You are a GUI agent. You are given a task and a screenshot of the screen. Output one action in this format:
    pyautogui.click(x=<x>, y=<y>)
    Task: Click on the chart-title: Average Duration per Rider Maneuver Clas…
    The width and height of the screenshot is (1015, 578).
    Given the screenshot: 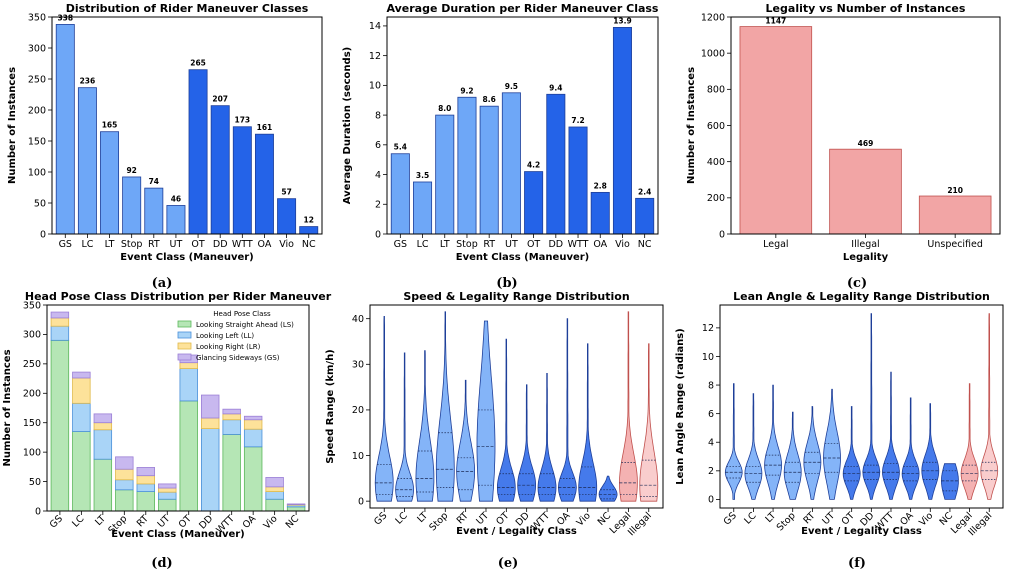 What is the action you would take?
    pyautogui.click(x=523, y=8)
    